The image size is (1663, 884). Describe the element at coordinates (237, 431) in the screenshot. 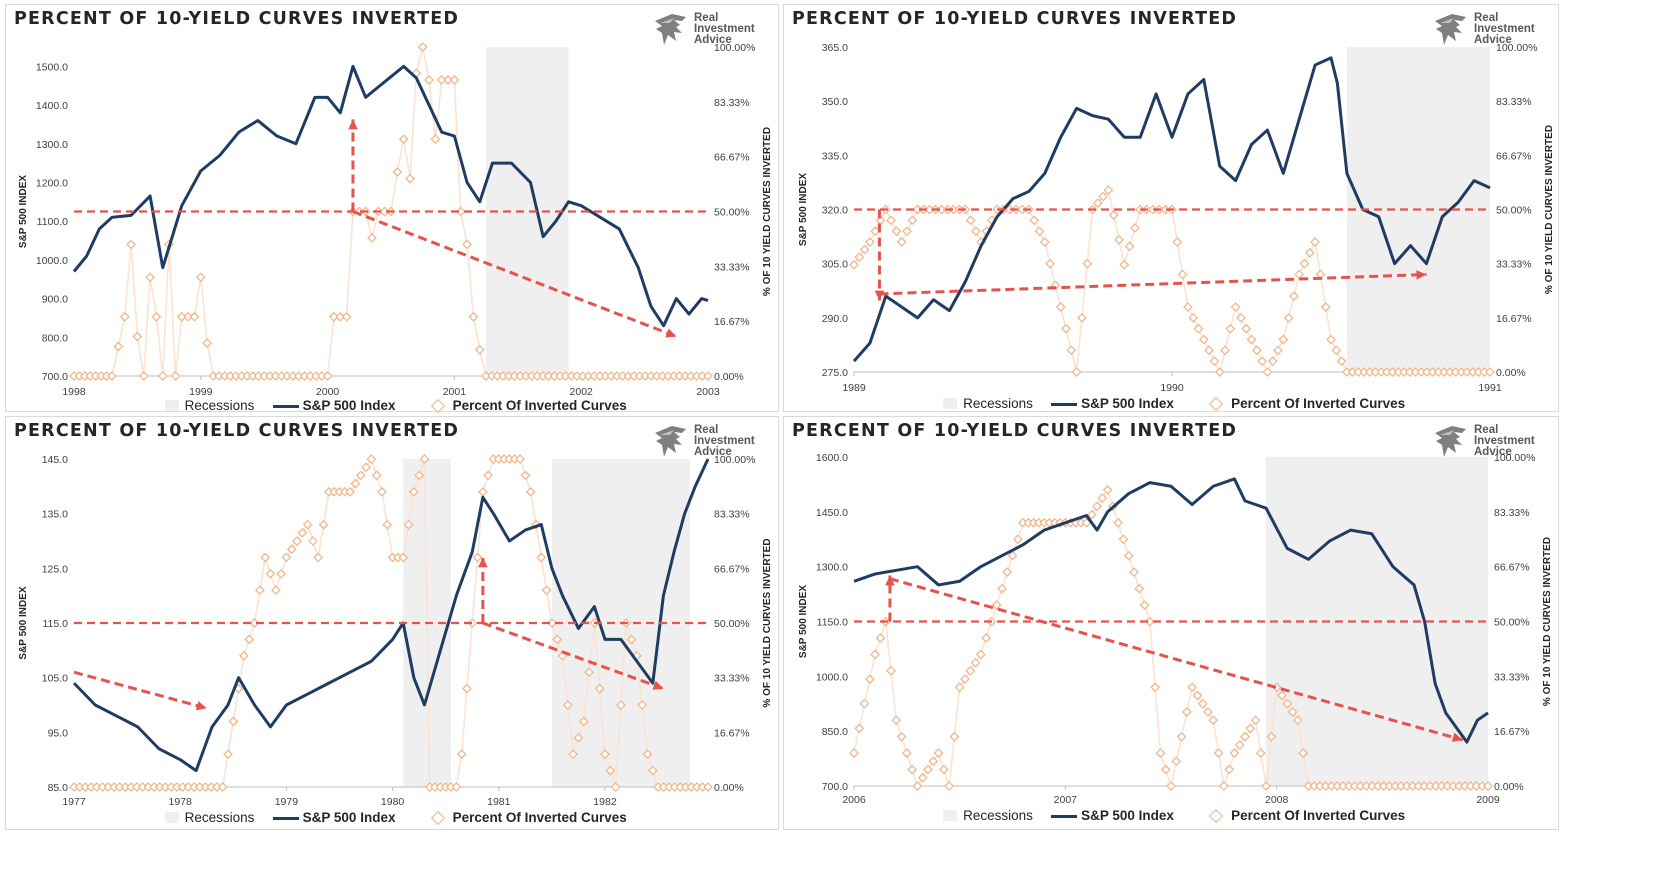

I see `chart-title: PERCENT OF 10-YIELD CURVES INVERTED` at that location.